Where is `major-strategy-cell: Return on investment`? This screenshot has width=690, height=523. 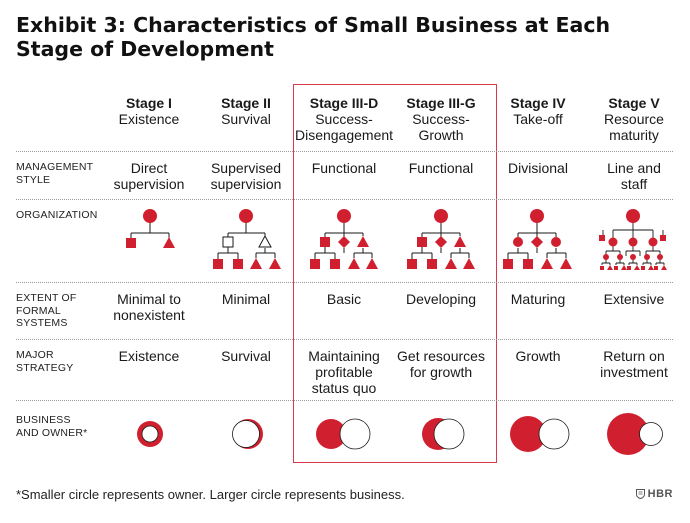 major-strategy-cell: Return on investment is located at coordinates (634, 364).